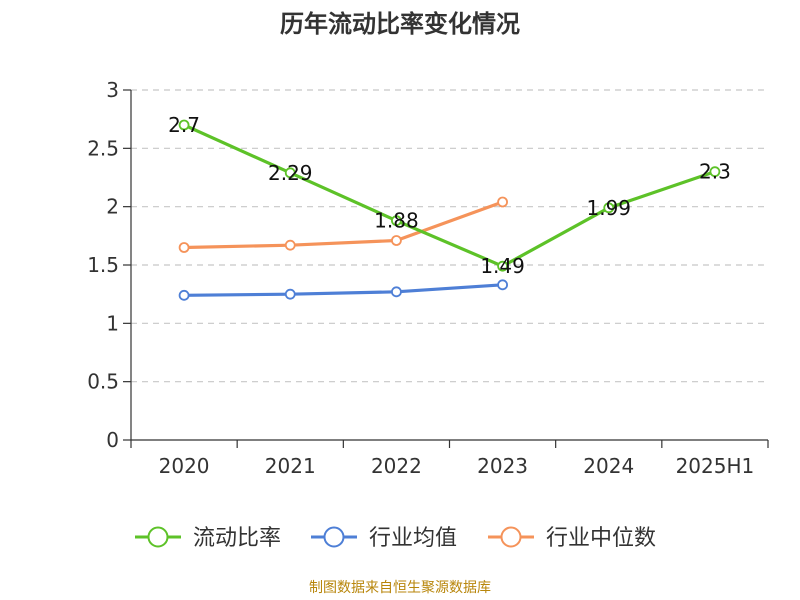 This screenshot has width=800, height=600. I want to click on y-tick-label: 3, so click(112, 90).